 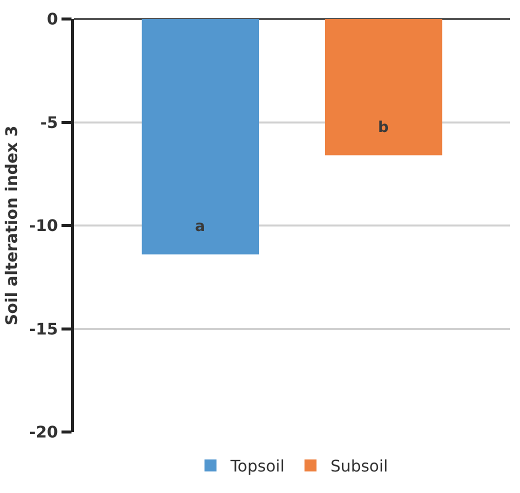 I want to click on annotation: a, so click(x=200, y=226).